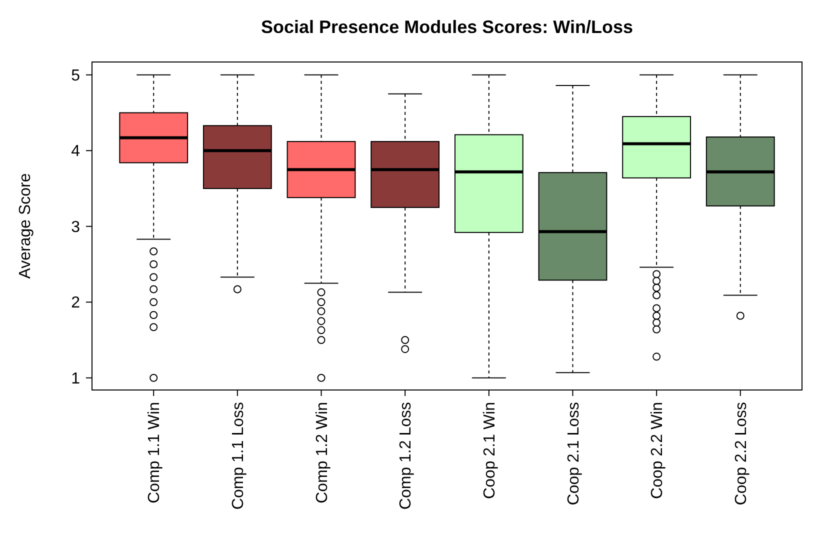  I want to click on x-tick-label: Comp 1.2 Win, so click(322, 453).